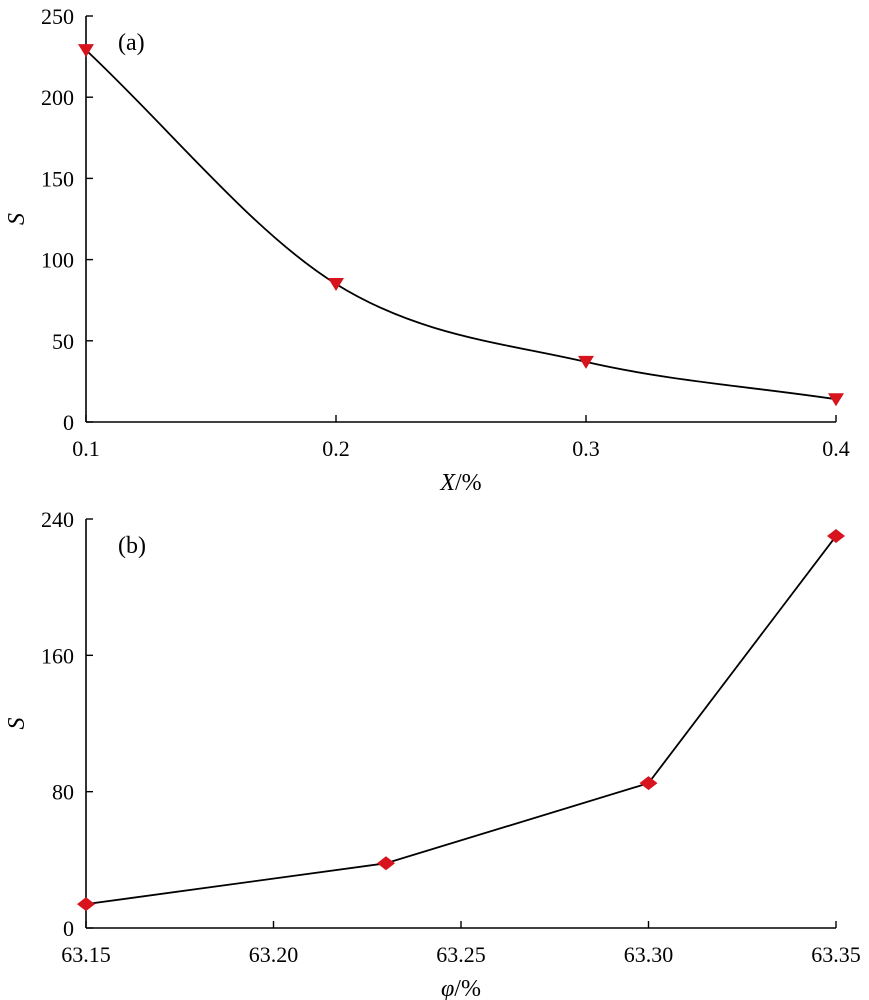  Describe the element at coordinates (274, 954) in the screenshot. I see `x-tick-label: 63.20` at that location.